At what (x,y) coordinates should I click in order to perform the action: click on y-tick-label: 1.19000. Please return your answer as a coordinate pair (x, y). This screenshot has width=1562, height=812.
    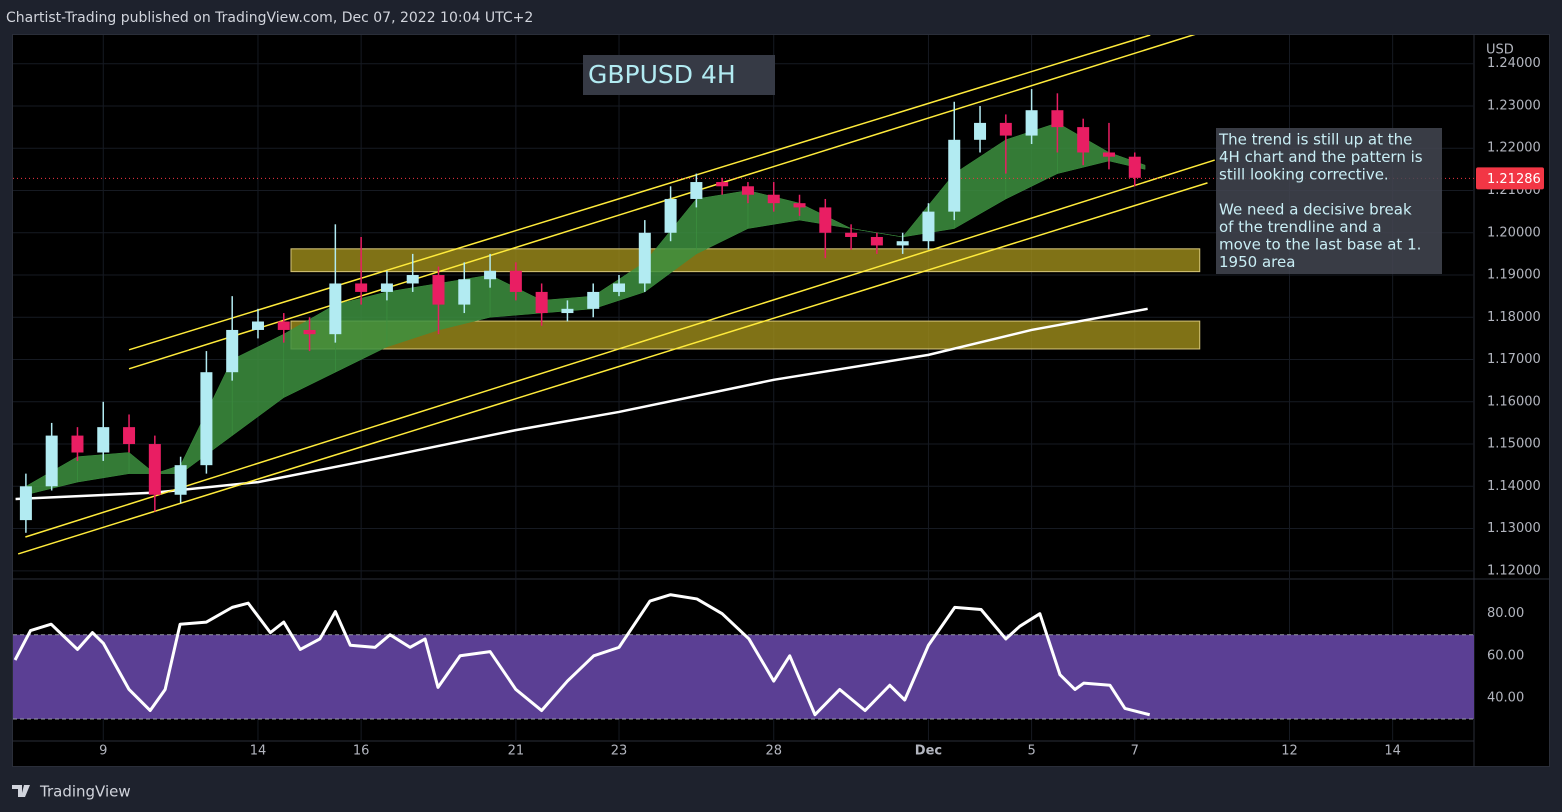
    Looking at the image, I should click on (1514, 275).